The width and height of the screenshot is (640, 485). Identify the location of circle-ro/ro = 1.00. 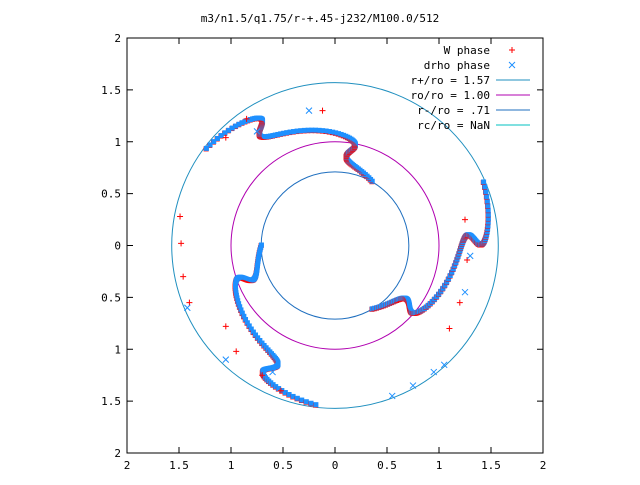
(335, 245).